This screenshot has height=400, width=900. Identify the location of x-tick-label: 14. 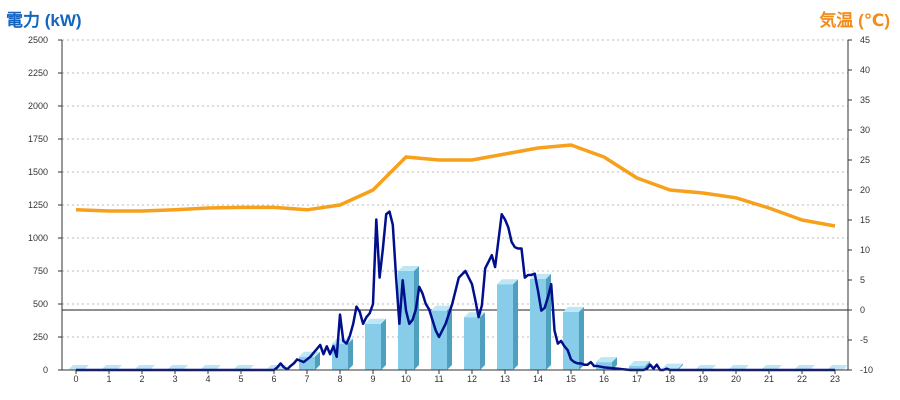
(538, 379).